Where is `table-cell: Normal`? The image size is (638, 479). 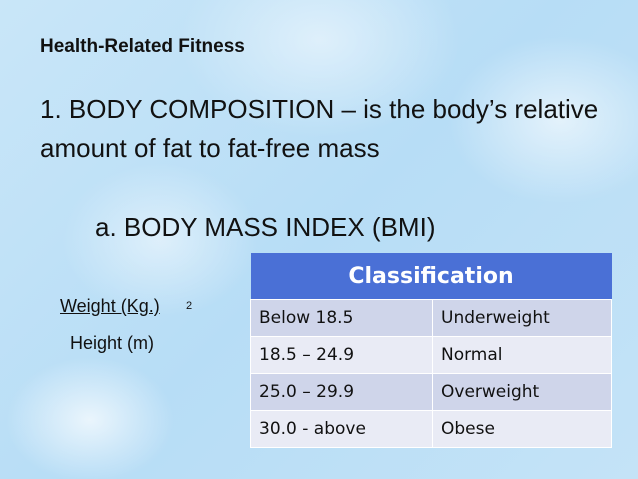
table-cell: Normal is located at coordinates (522, 355).